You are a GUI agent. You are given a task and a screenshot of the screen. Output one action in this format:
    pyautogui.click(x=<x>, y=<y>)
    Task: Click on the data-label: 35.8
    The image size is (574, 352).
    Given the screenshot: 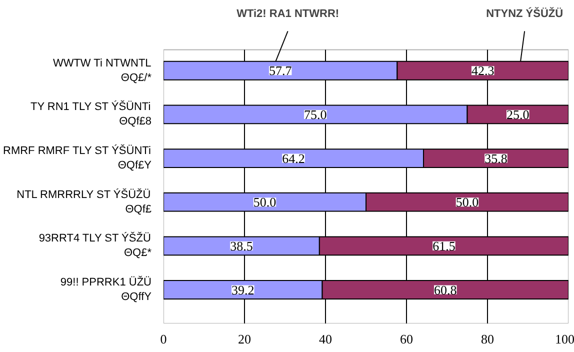 What is the action you would take?
    pyautogui.click(x=496, y=158)
    